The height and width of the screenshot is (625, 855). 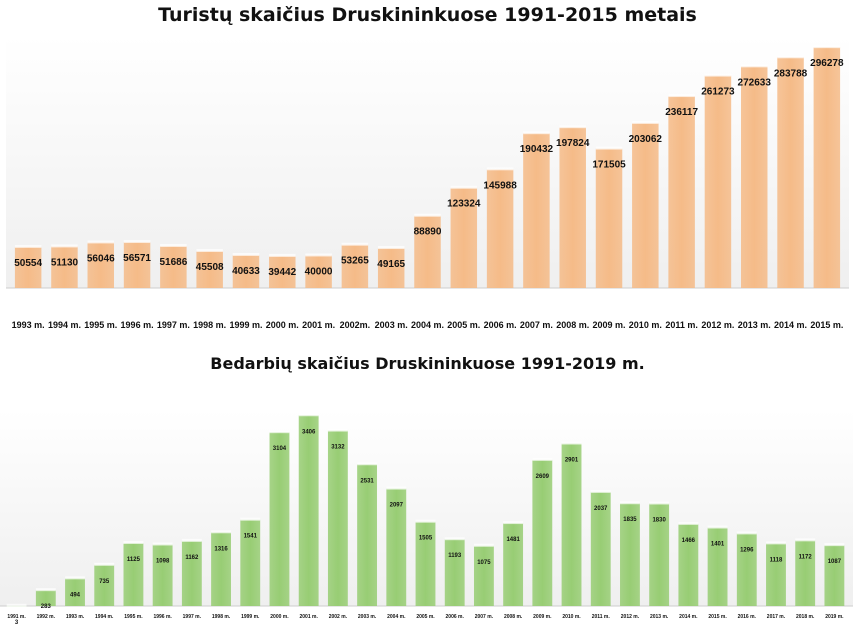 What do you see at coordinates (391, 268) in the screenshot?
I see `bar-2003` at bounding box center [391, 268].